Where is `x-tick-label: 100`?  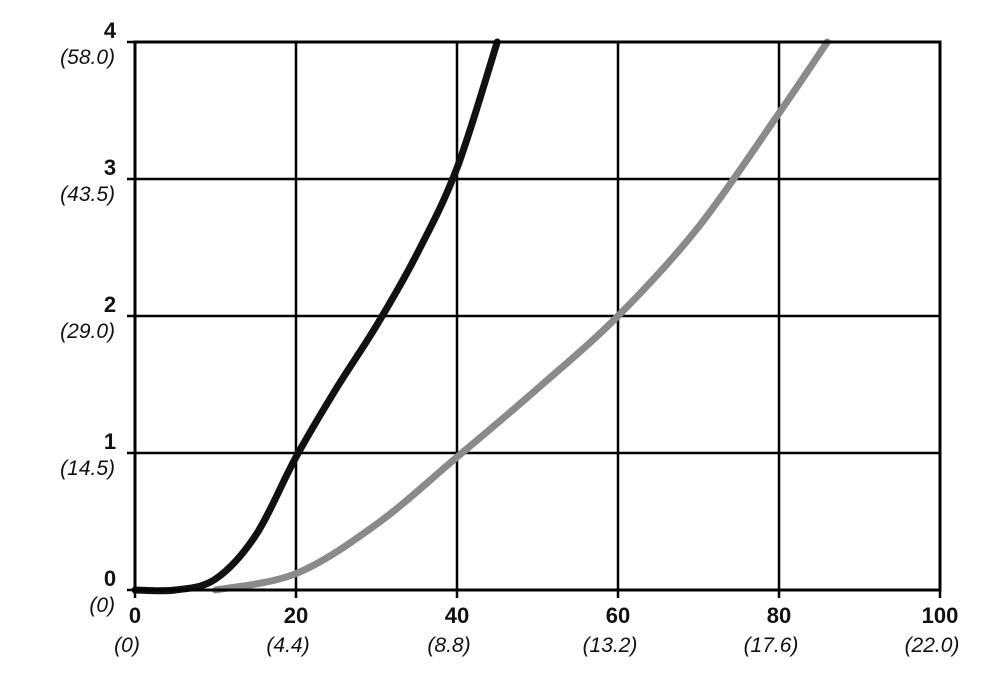 x-tick-label: 100 is located at coordinates (940, 615).